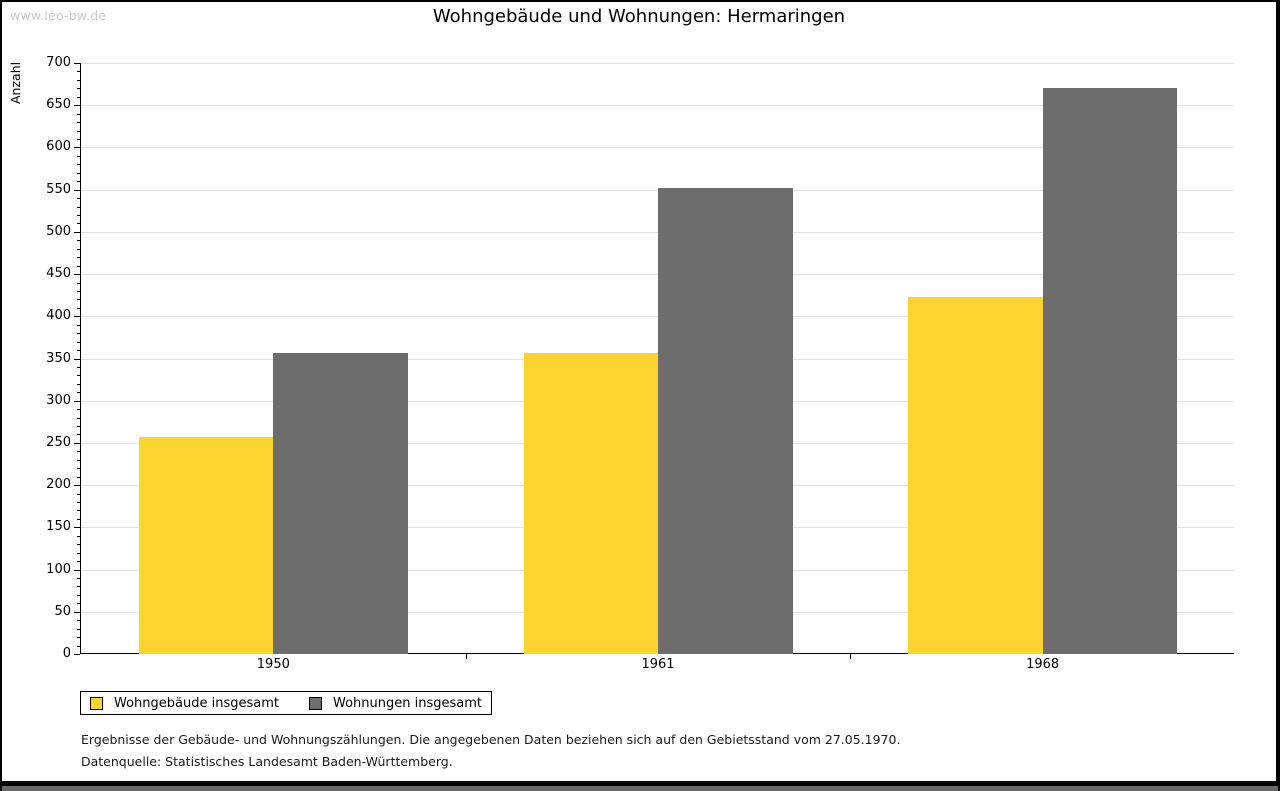 This screenshot has height=791, width=1280. Describe the element at coordinates (58, 527) in the screenshot. I see `y-tick-label: 150` at that location.